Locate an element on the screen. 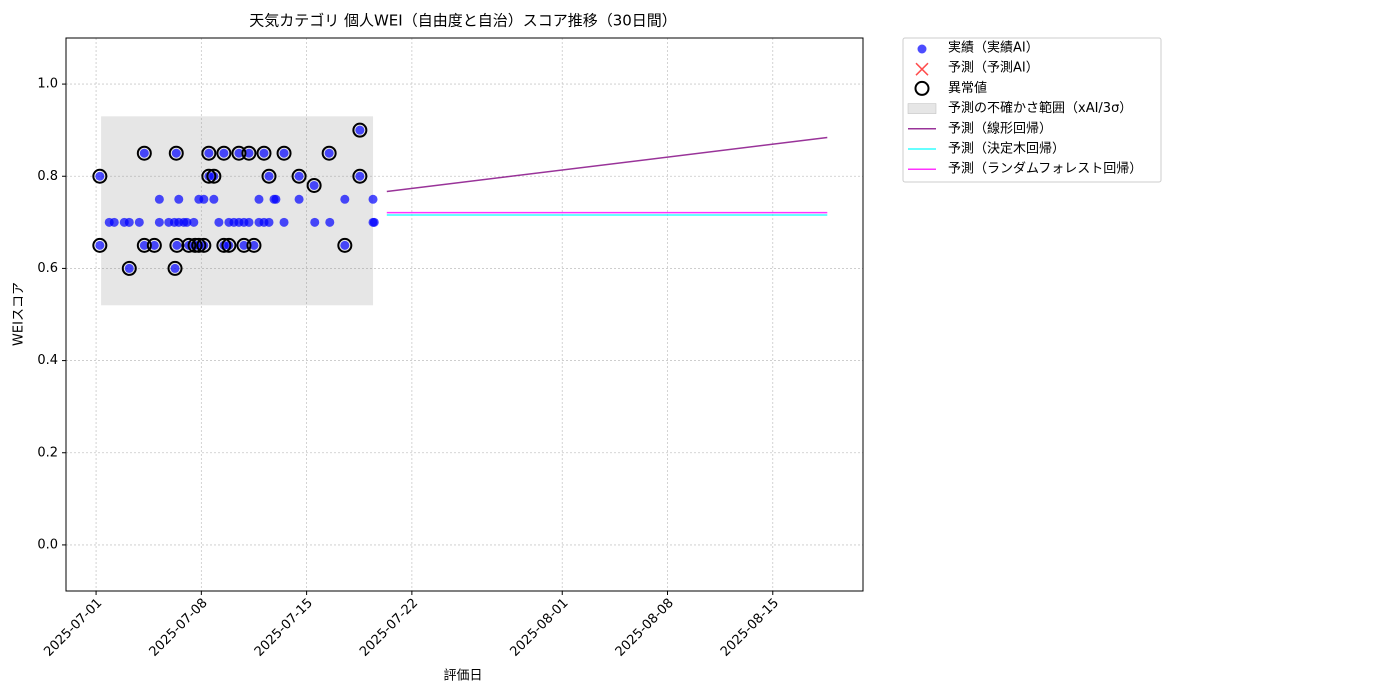 The image size is (1400, 700). legend-box is located at coordinates (1032, 110).